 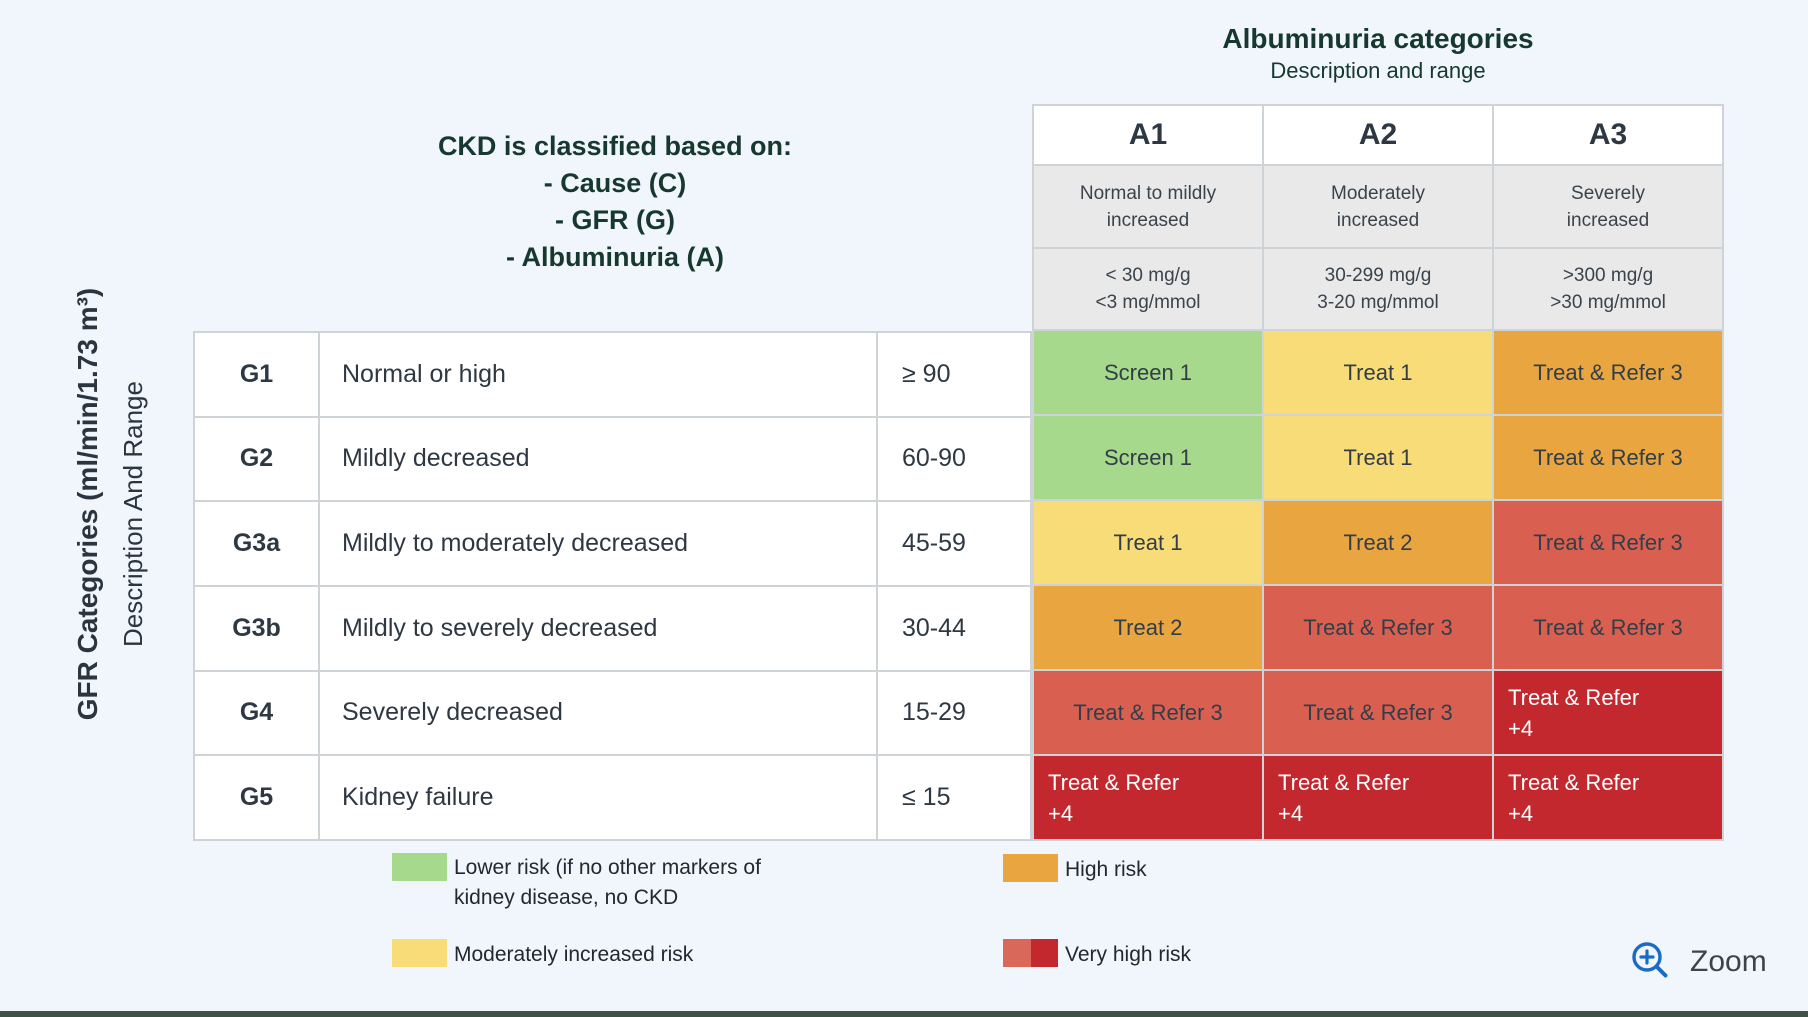 What do you see at coordinates (1148, 135) in the screenshot?
I see `column-header-a1: A1` at bounding box center [1148, 135].